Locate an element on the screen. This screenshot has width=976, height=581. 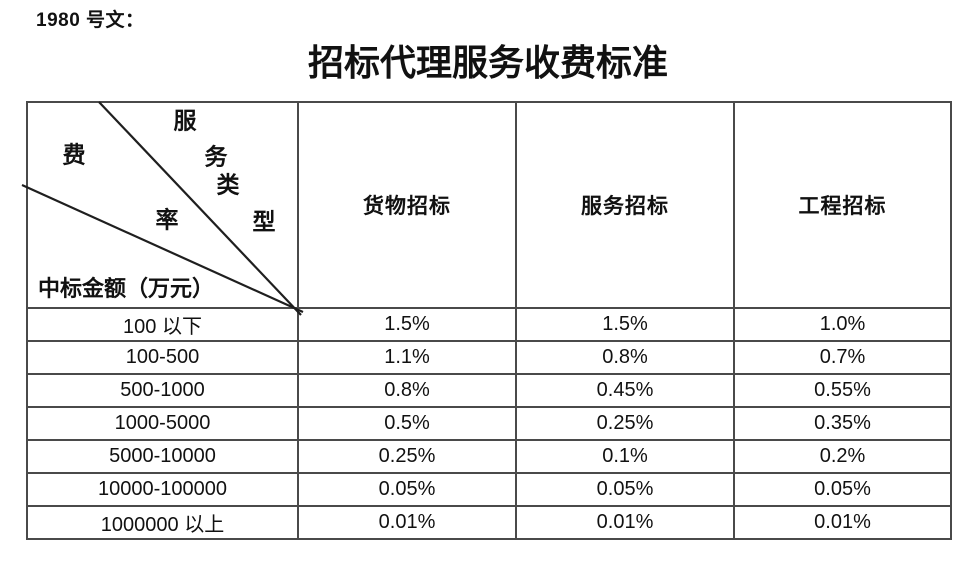
rate-cell: 0.45% is located at coordinates (625, 390).